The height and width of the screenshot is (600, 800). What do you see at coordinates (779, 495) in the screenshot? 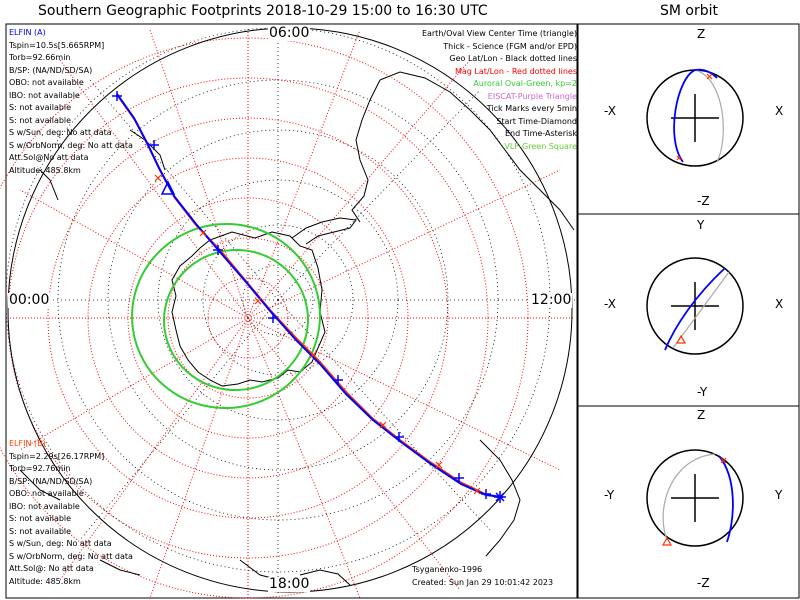
I see `orbit-3-label-right: Y` at bounding box center [779, 495].